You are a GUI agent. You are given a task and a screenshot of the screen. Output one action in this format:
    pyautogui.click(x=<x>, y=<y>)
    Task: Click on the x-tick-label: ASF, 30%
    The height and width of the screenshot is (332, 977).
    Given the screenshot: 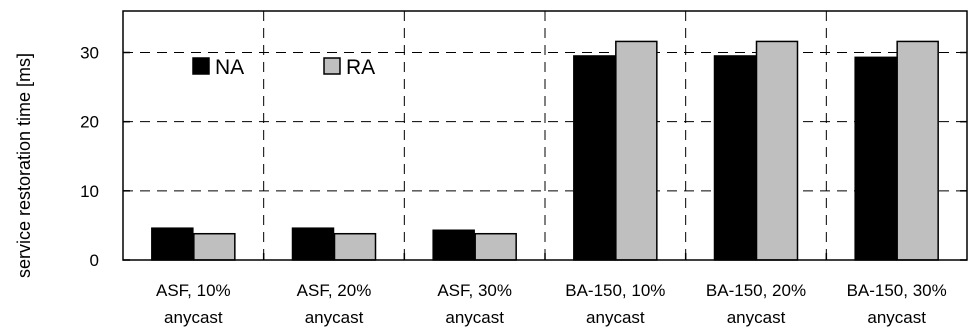 What is the action you would take?
    pyautogui.click(x=474, y=290)
    